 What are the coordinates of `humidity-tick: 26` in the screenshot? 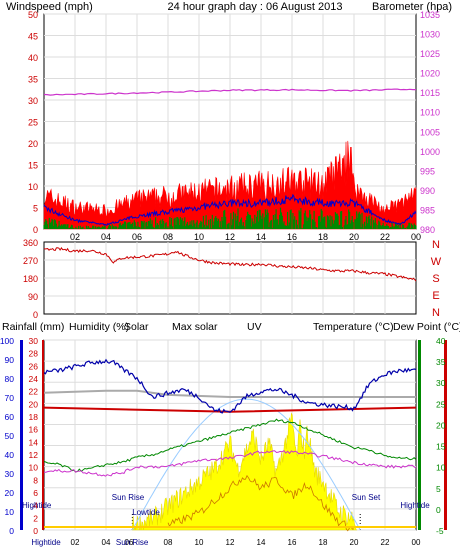 It's located at (34, 366).